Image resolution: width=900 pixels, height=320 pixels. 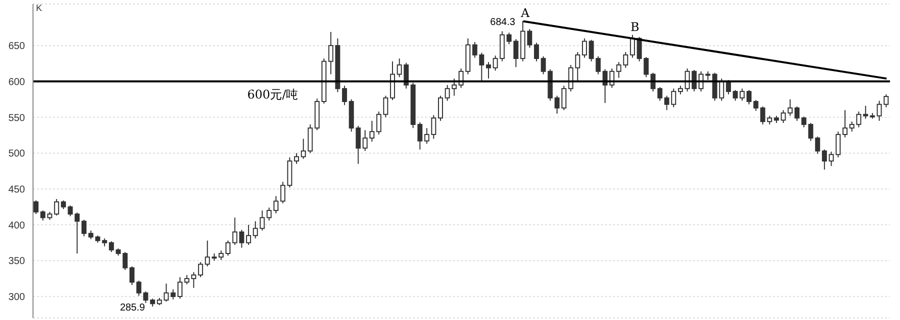 What do you see at coordinates (133, 308) in the screenshot?
I see `annotation: 285.9` at bounding box center [133, 308].